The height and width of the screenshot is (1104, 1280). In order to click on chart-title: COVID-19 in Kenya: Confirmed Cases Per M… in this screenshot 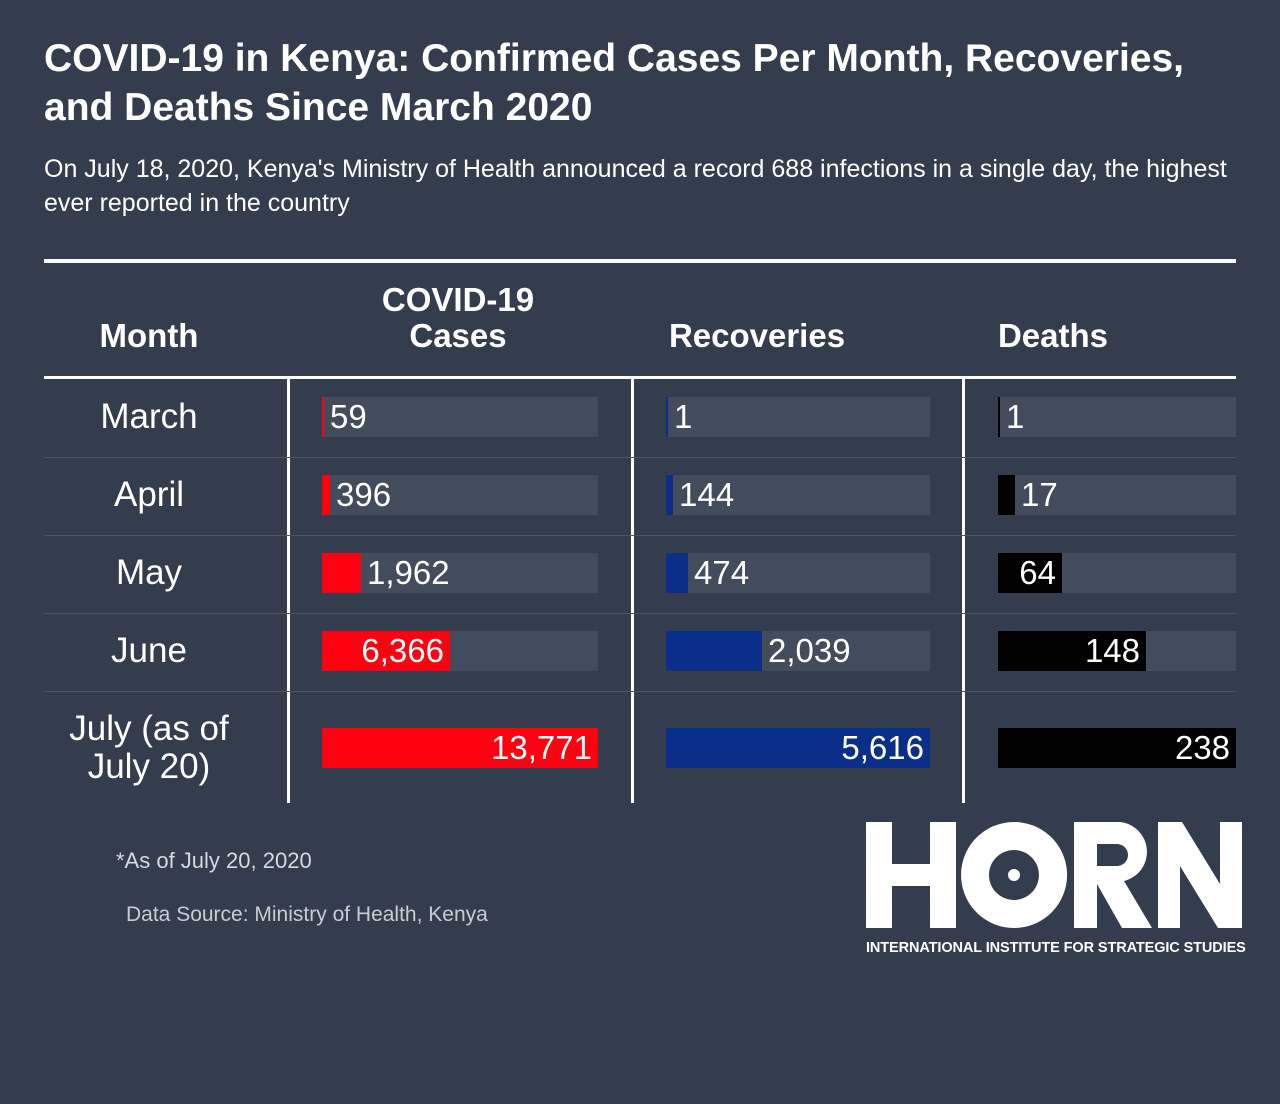, I will do `click(614, 83)`.